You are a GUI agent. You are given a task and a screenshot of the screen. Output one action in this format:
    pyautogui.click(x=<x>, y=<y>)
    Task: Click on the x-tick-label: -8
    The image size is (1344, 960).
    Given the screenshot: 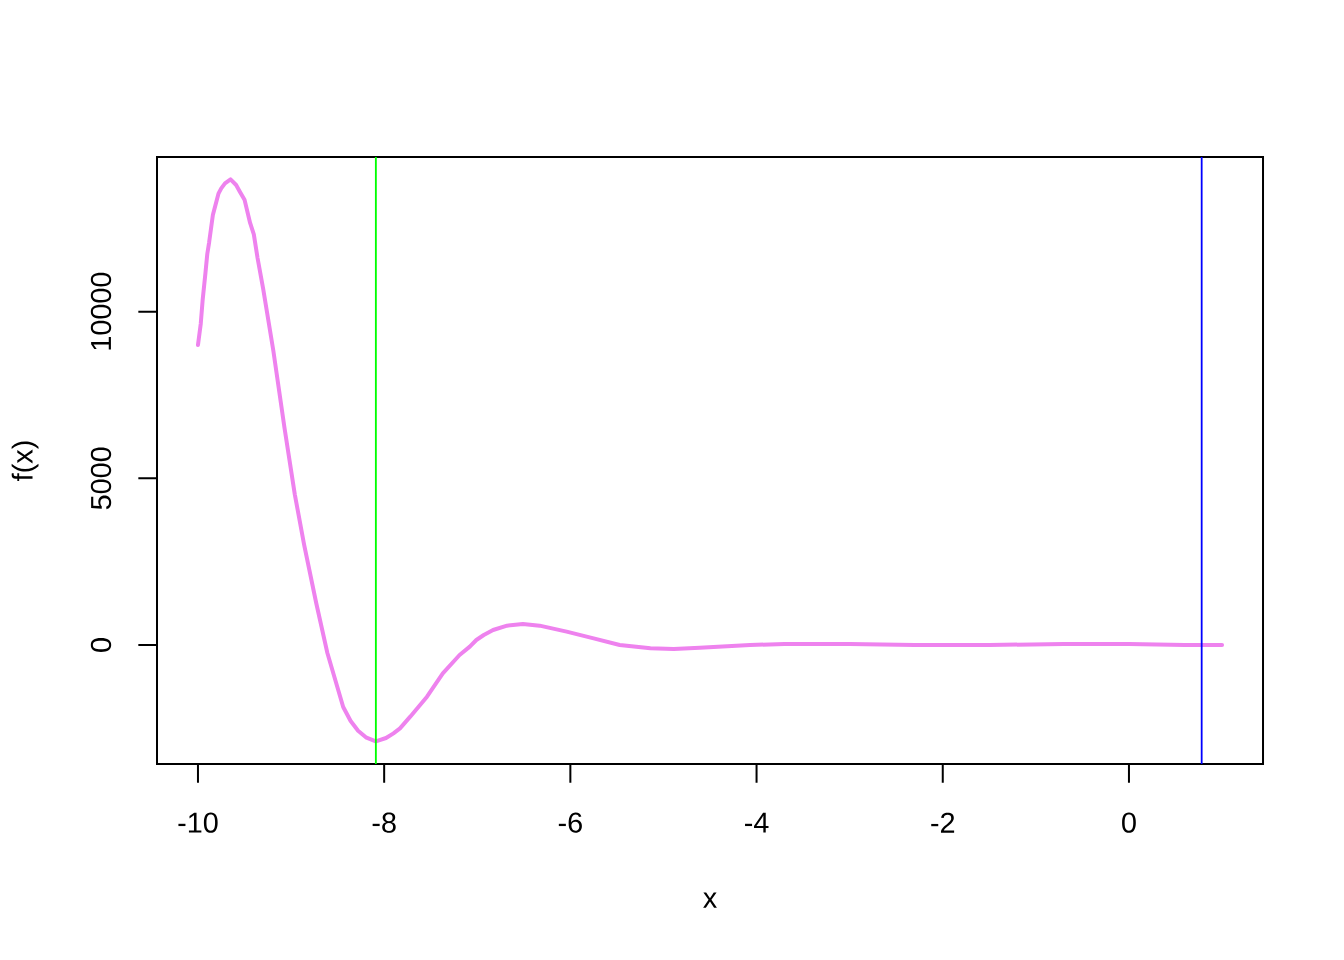 What is the action you would take?
    pyautogui.click(x=384, y=822)
    